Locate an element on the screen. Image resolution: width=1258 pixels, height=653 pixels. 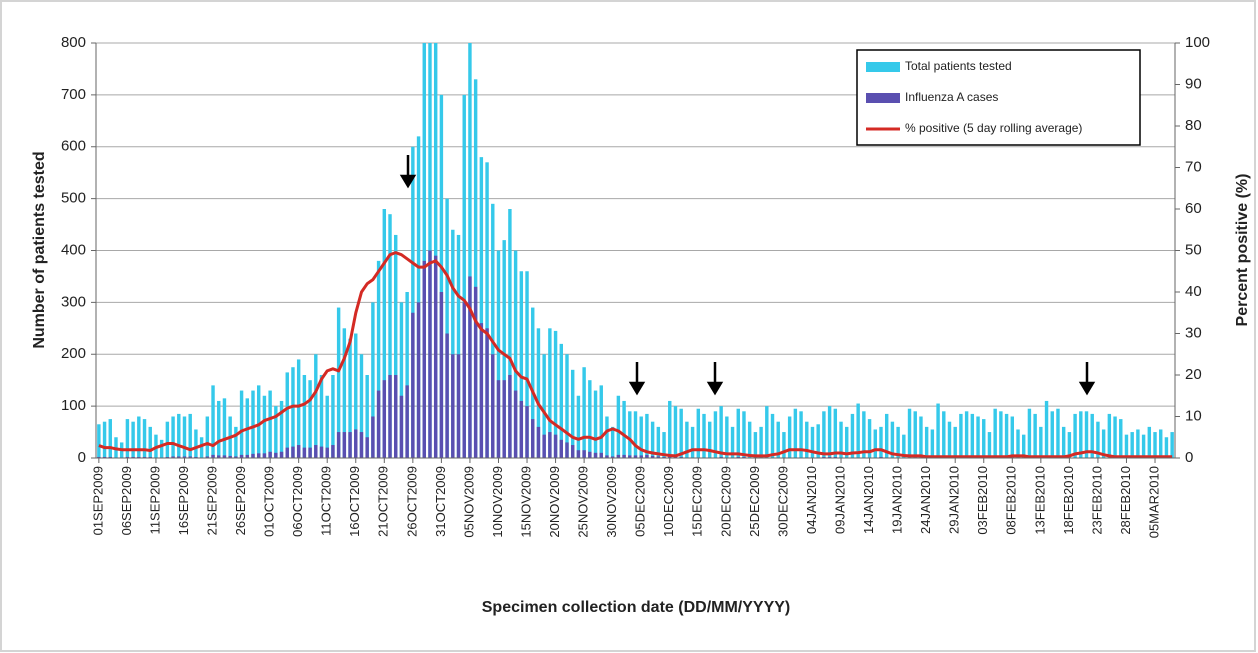
legend-label: % positive (5 day rolling average) is located at coordinates (993, 128).